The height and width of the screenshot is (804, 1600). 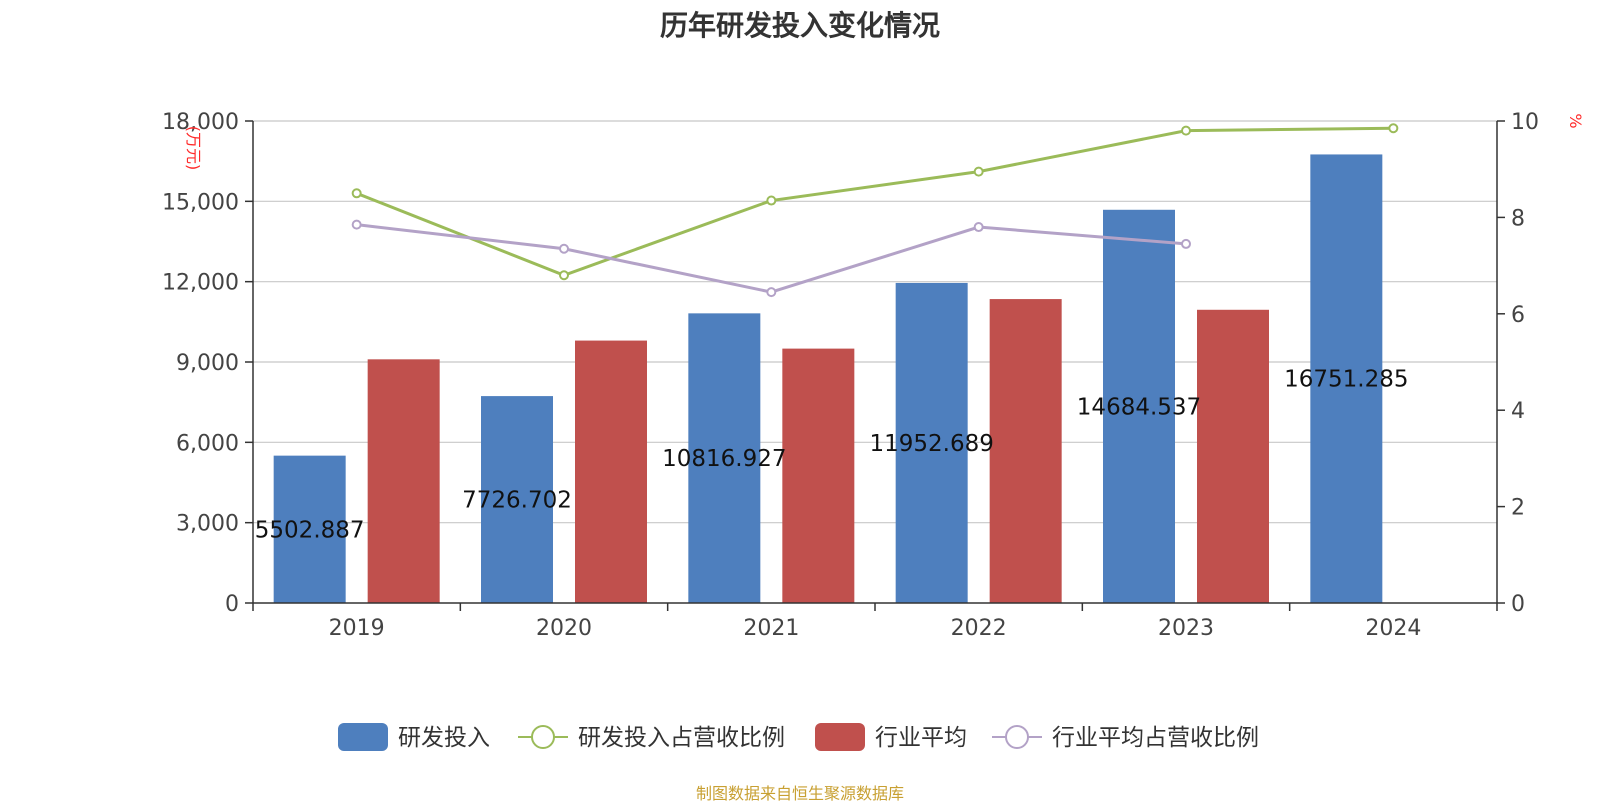 I want to click on bar-value-label: 7726.702, so click(x=517, y=501).